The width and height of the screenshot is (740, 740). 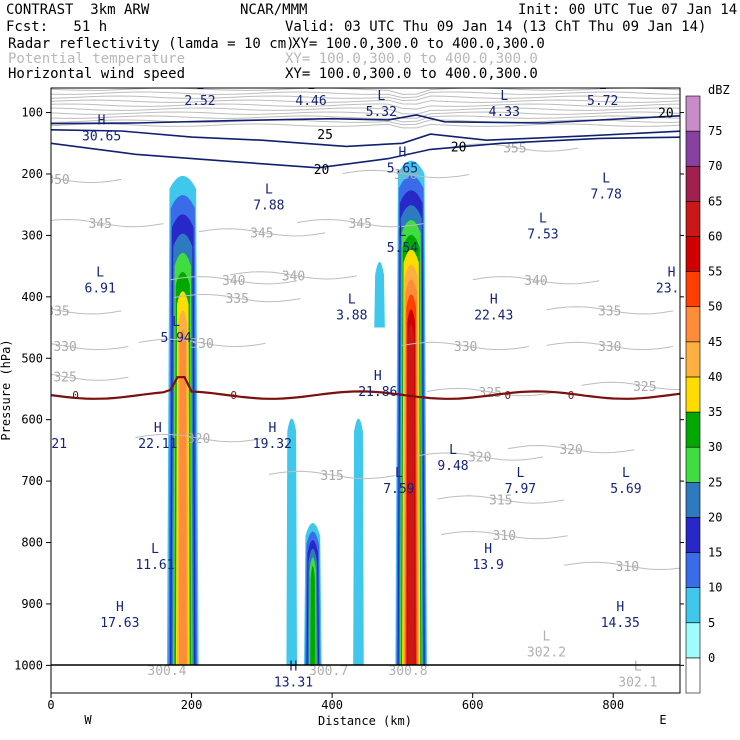 What do you see at coordinates (625, 489) in the screenshot?
I see `extremum-value: 5.69` at bounding box center [625, 489].